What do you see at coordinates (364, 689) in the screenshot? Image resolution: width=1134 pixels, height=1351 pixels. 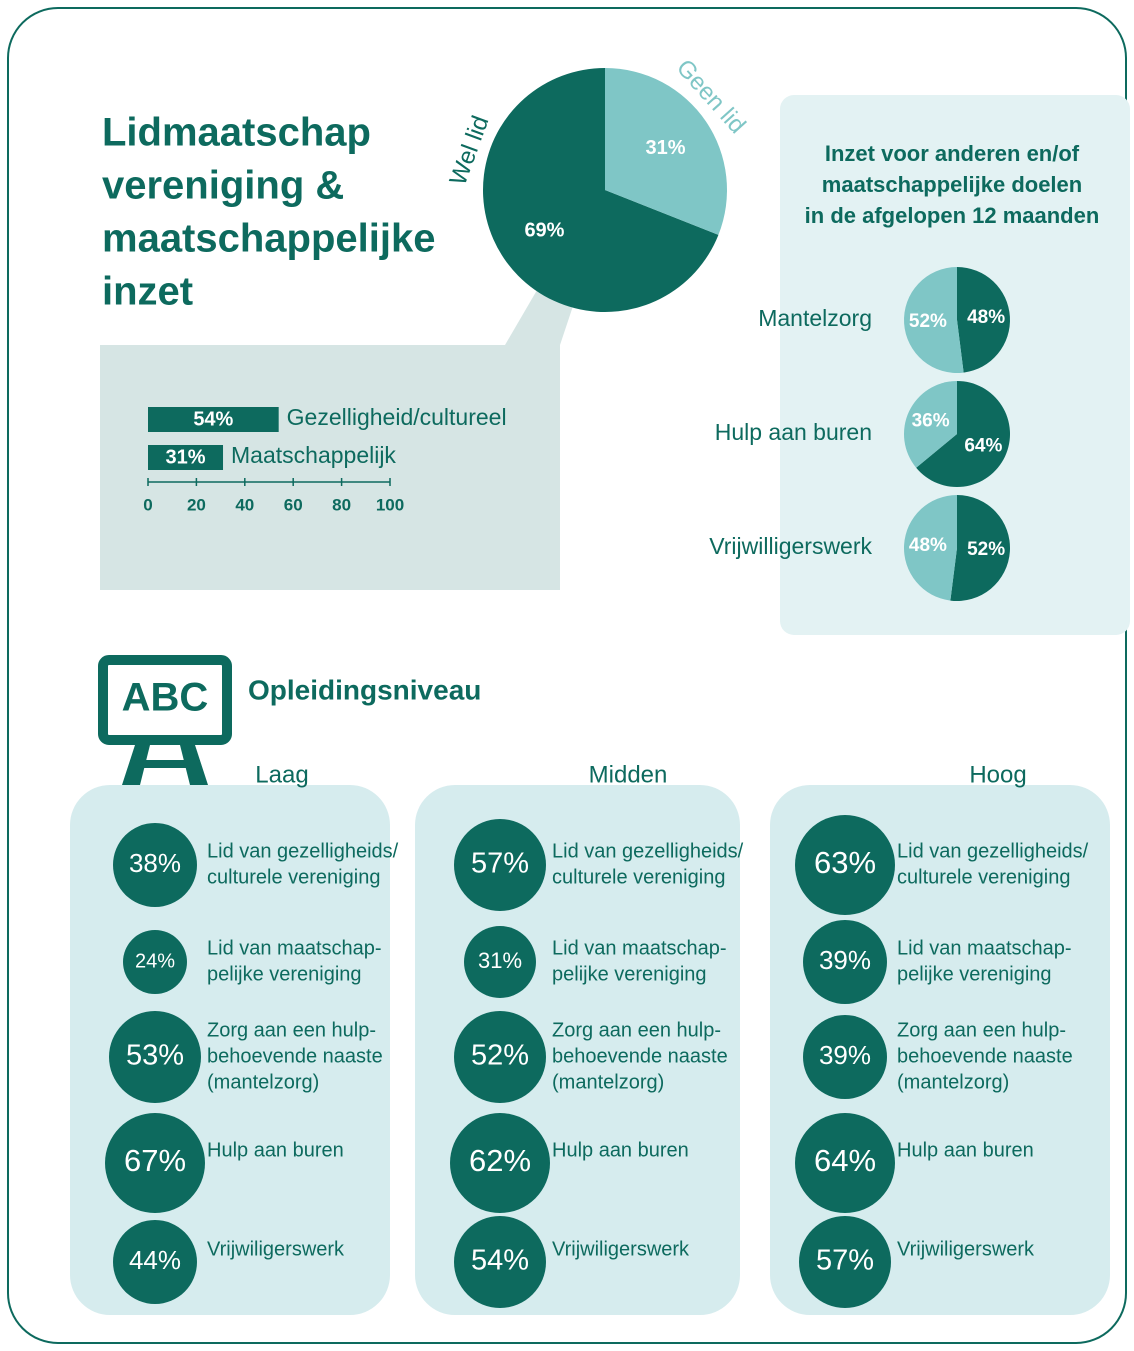 I see `education-title: Opleidingsniveau` at bounding box center [364, 689].